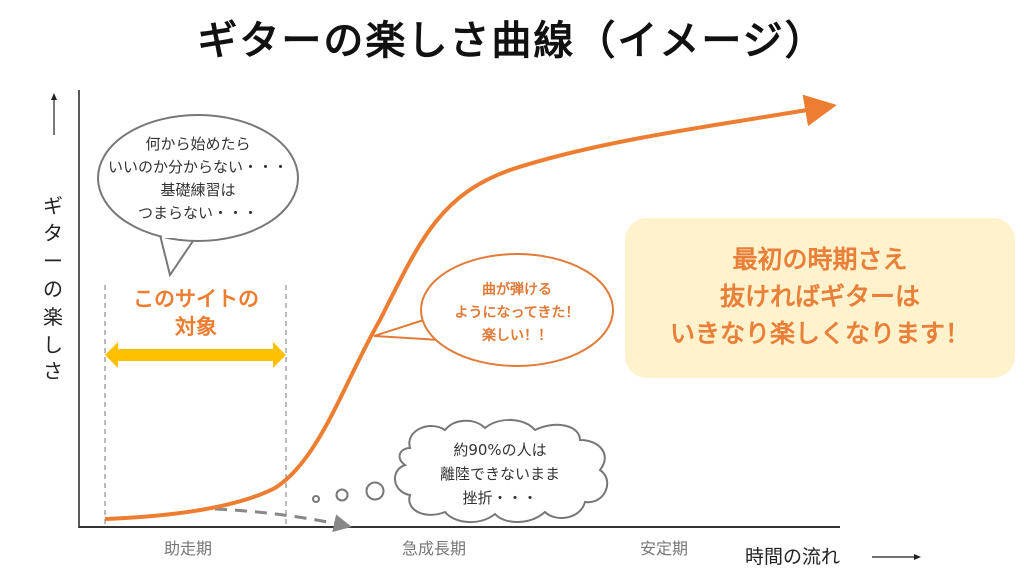 The height and width of the screenshot is (576, 1024). I want to click on svg-text: 楽しい！！, so click(516, 335).